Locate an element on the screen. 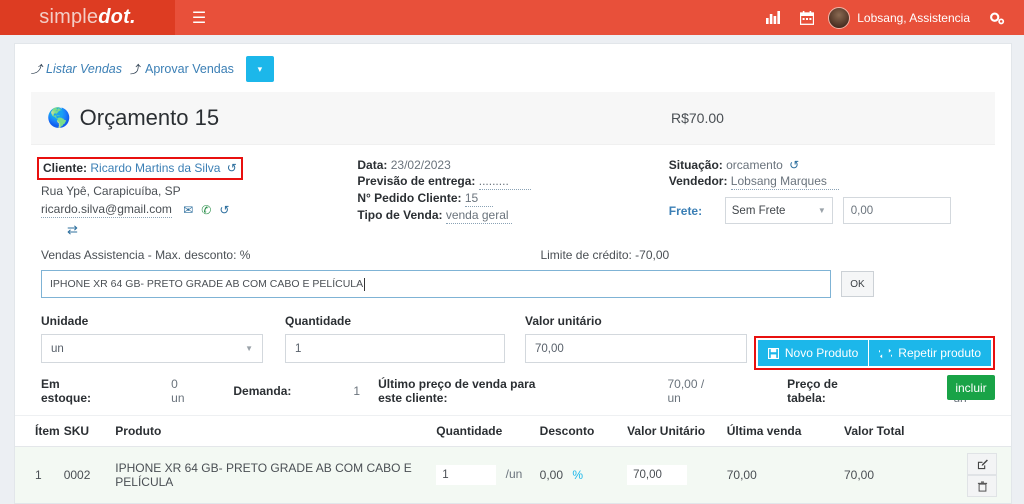  breadcrumb-item-listar-vendas: ⤴ Listar Vendas is located at coordinates (76, 69).